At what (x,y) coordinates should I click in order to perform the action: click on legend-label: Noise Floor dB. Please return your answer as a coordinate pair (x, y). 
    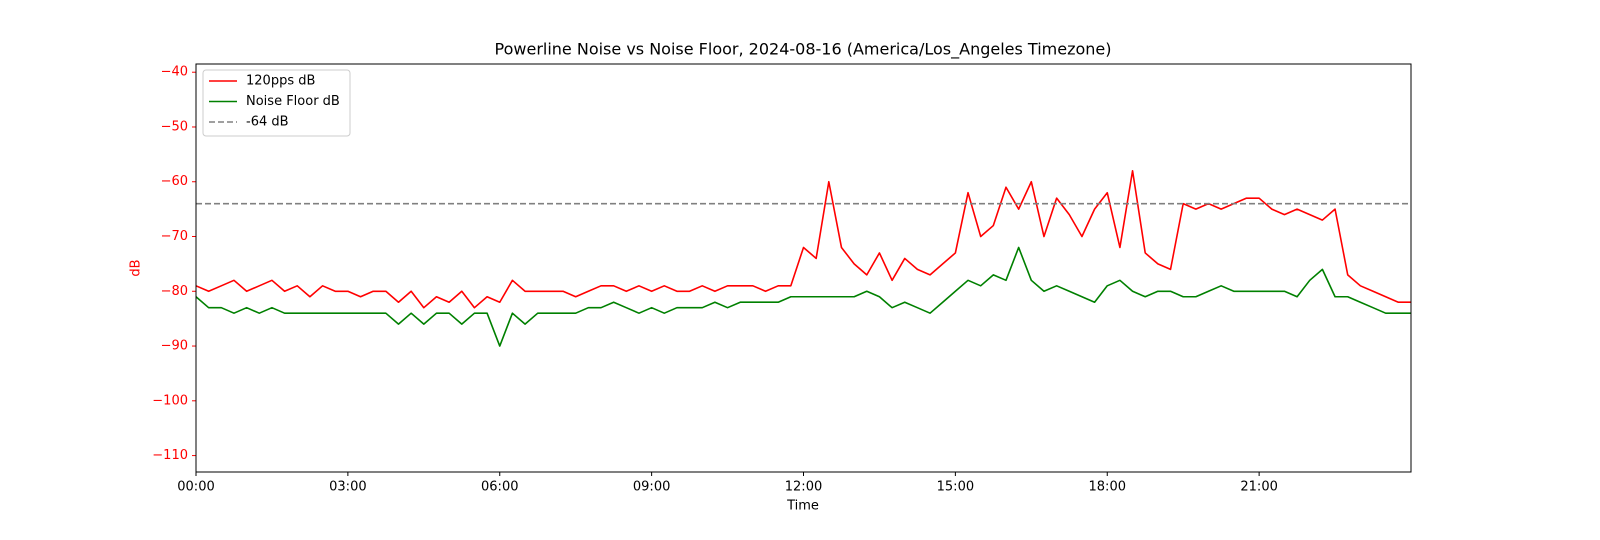
    Looking at the image, I should click on (293, 101).